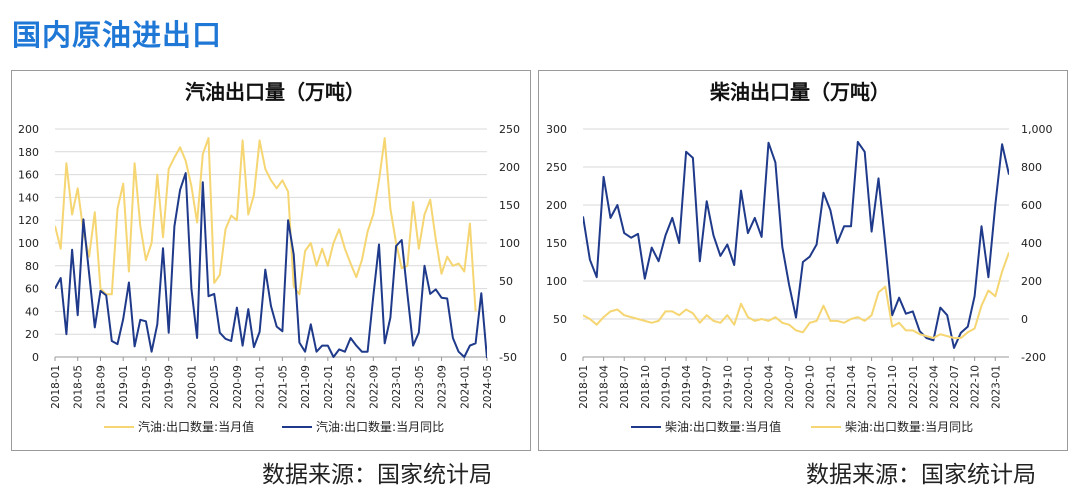 The image size is (1079, 501). I want to click on diesel-x-tick-label: 2023-01, so click(996, 387).